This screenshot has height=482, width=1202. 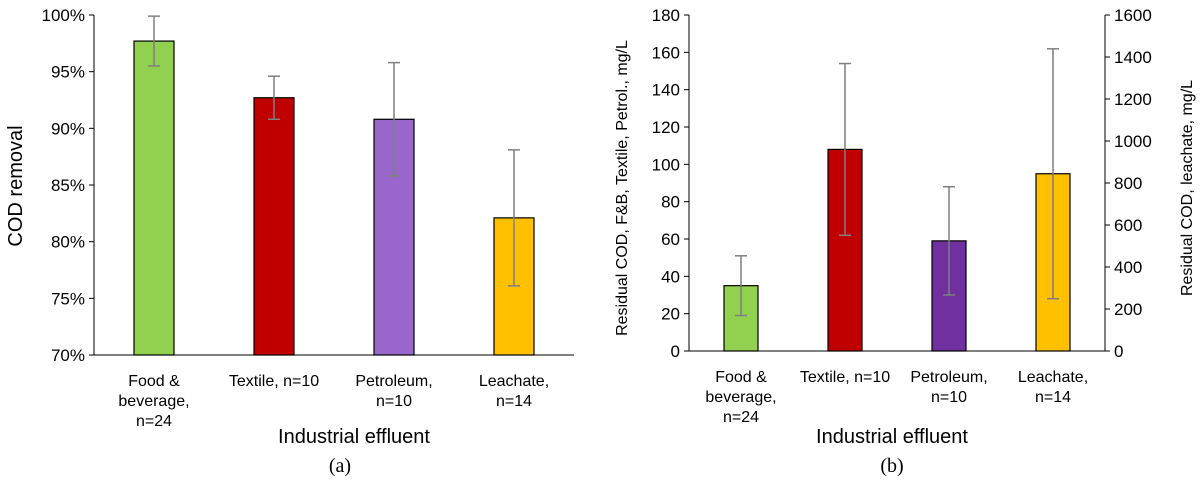 I want to click on x-axis-title-b: Industrial effluent, so click(x=892, y=437).